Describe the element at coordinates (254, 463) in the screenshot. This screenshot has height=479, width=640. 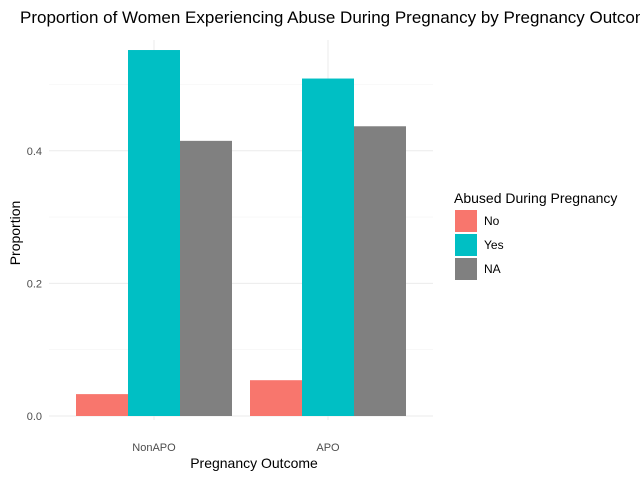
I see `x-axis-title: Pregnancy Outcome` at that location.